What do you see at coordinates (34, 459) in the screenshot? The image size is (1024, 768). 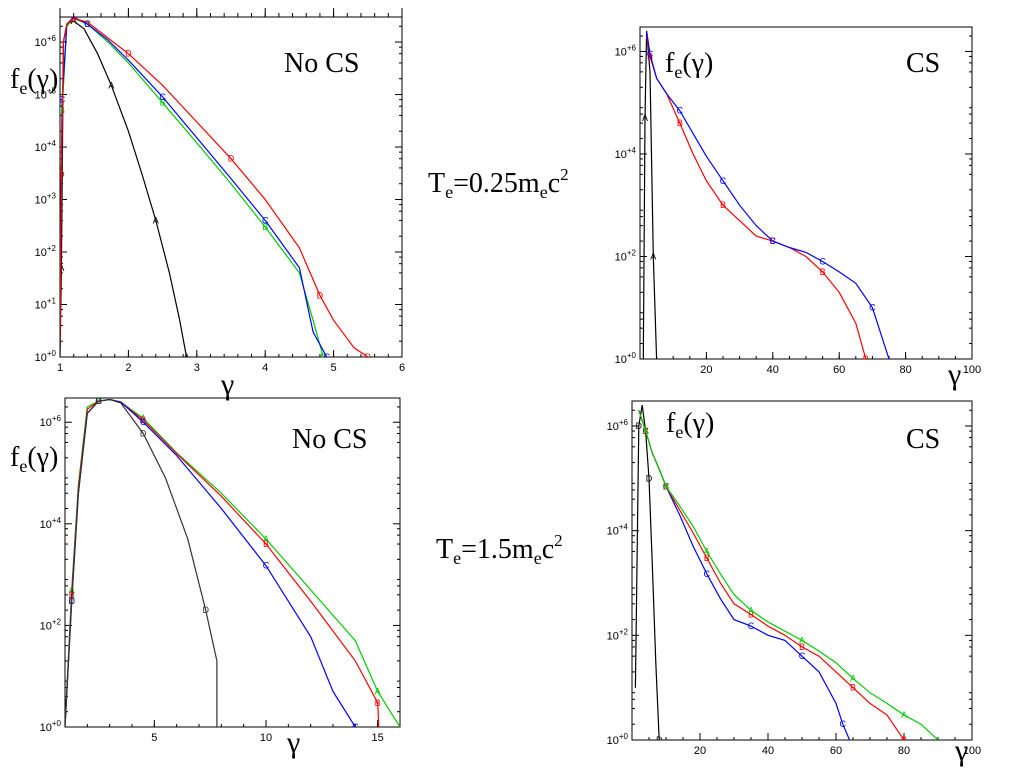 I see `panel3-ylabel: fe(γ)` at bounding box center [34, 459].